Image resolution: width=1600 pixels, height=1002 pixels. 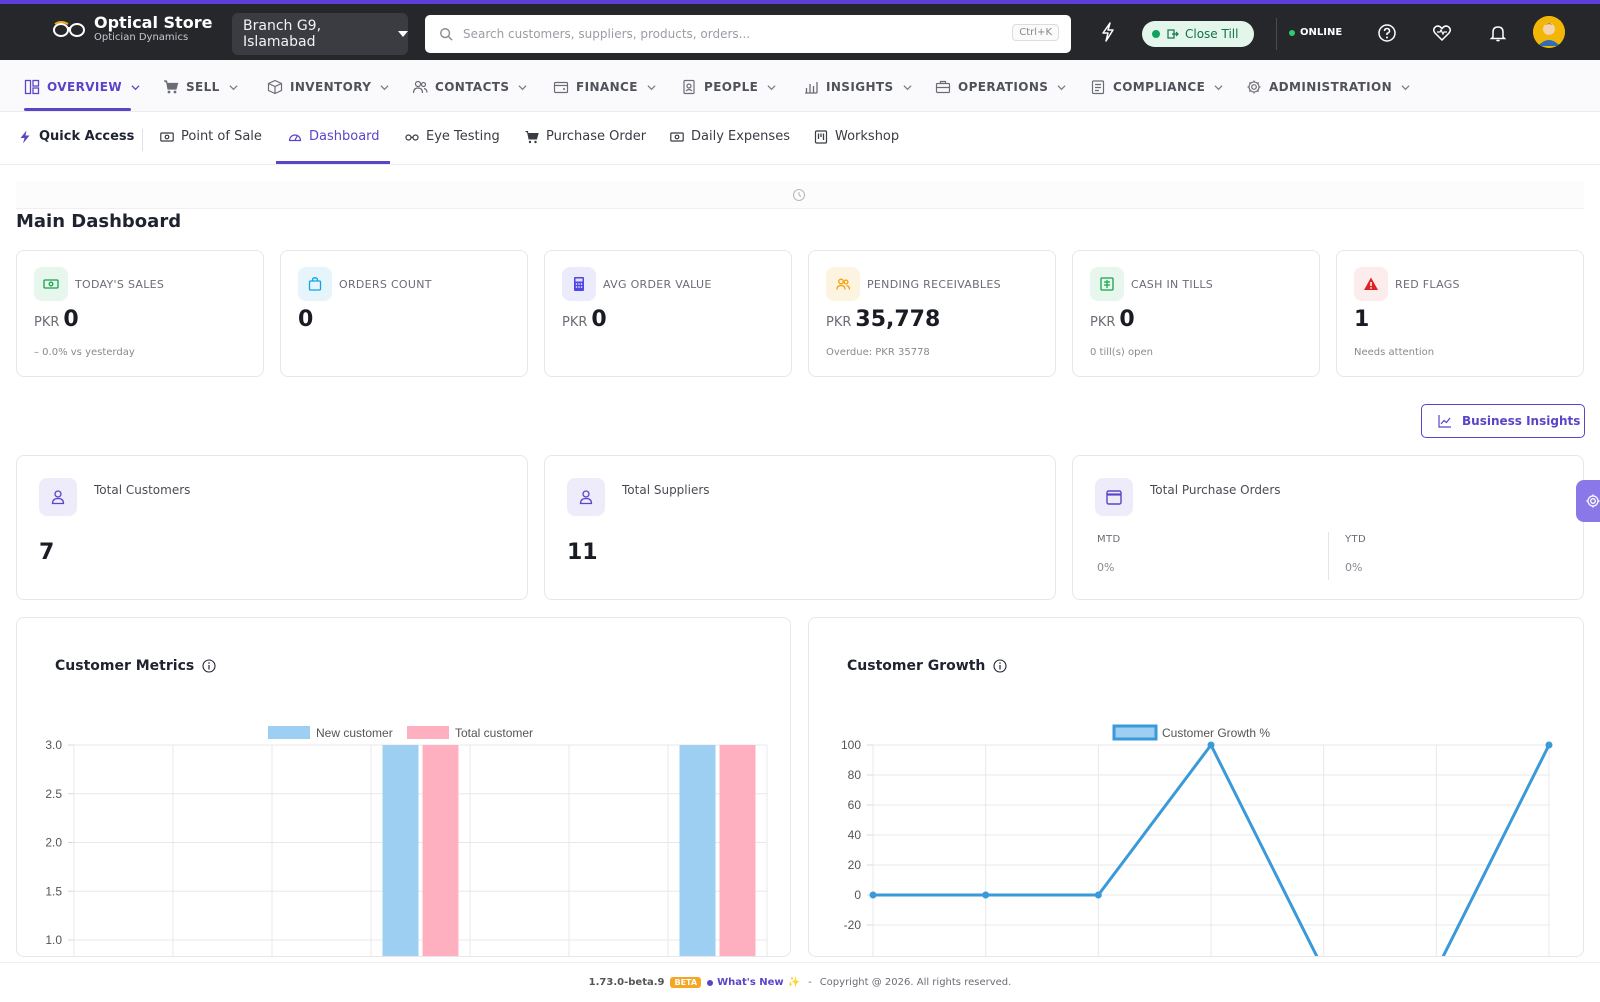 I want to click on clock-icon, so click(x=799, y=195).